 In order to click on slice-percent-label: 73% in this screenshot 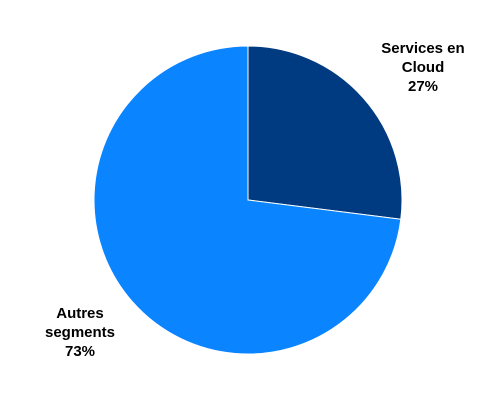, I will do `click(80, 351)`.